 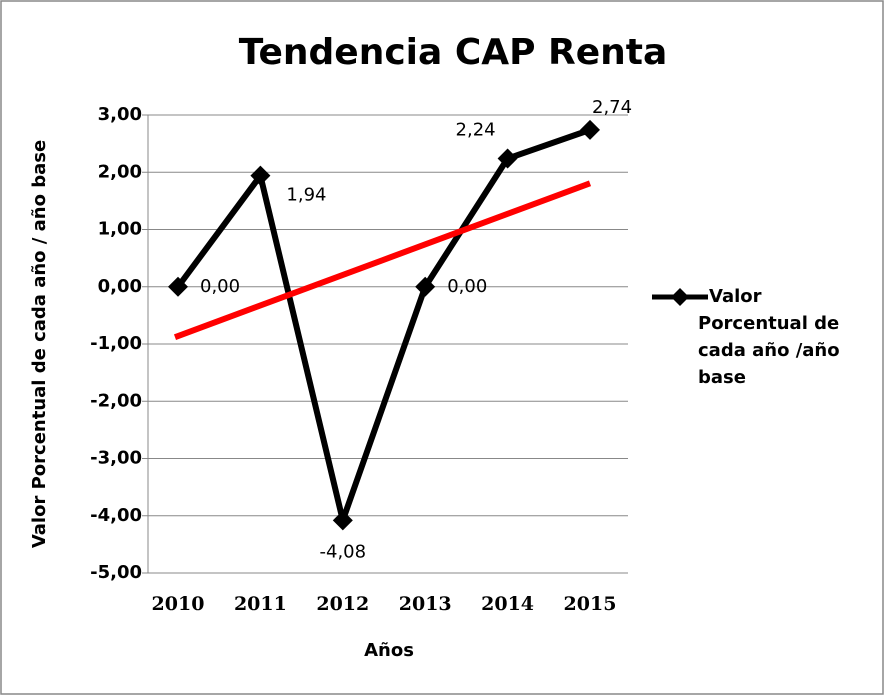 What do you see at coordinates (612, 107) in the screenshot?
I see `data-label: 2,74` at bounding box center [612, 107].